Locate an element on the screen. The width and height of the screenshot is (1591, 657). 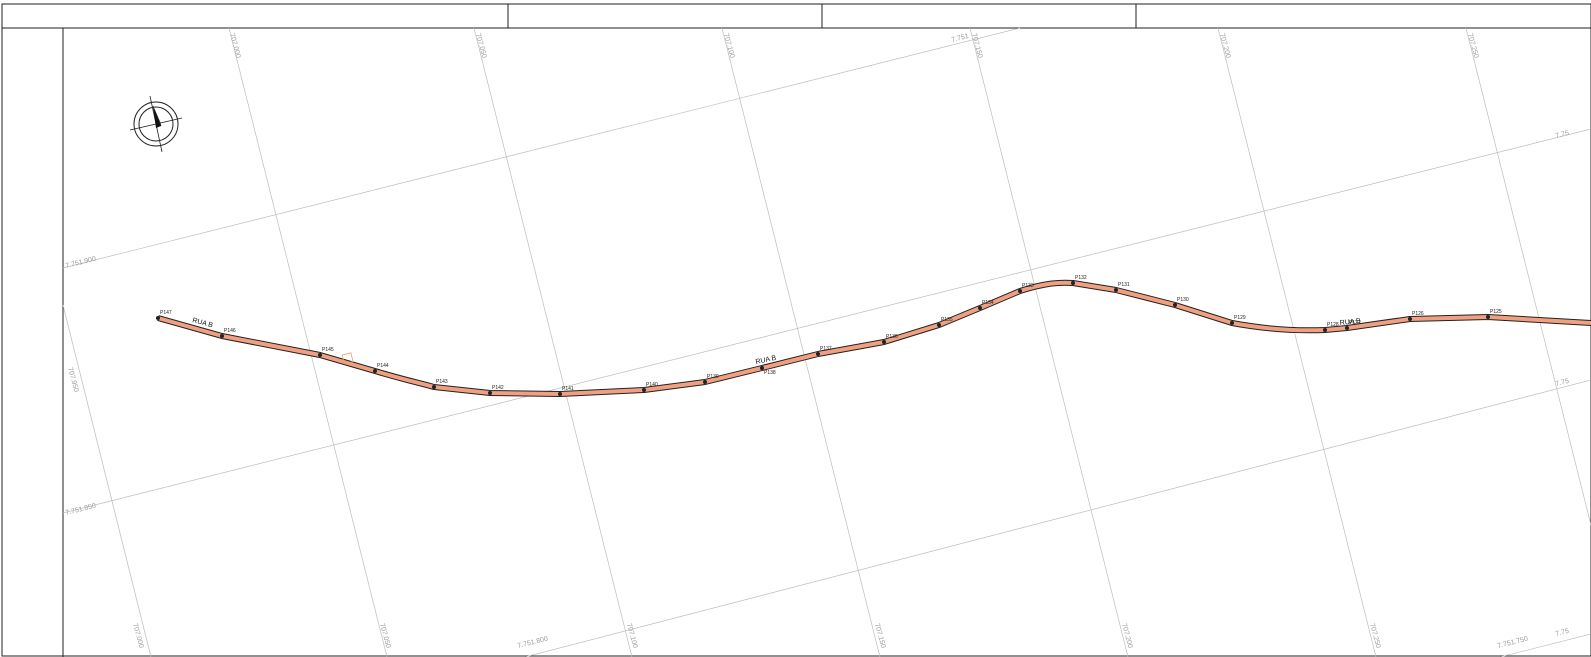
easting-label-bottom: 707.150 is located at coordinates (879, 636).